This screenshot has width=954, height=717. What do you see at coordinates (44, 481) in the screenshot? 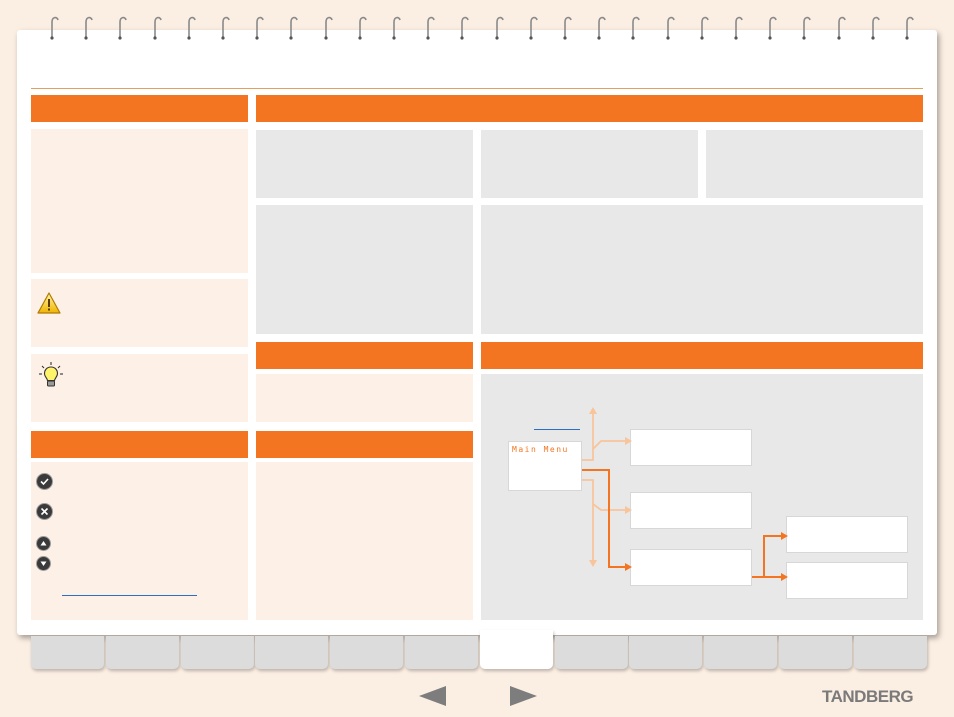
I see `ok-key-icon` at bounding box center [44, 481].